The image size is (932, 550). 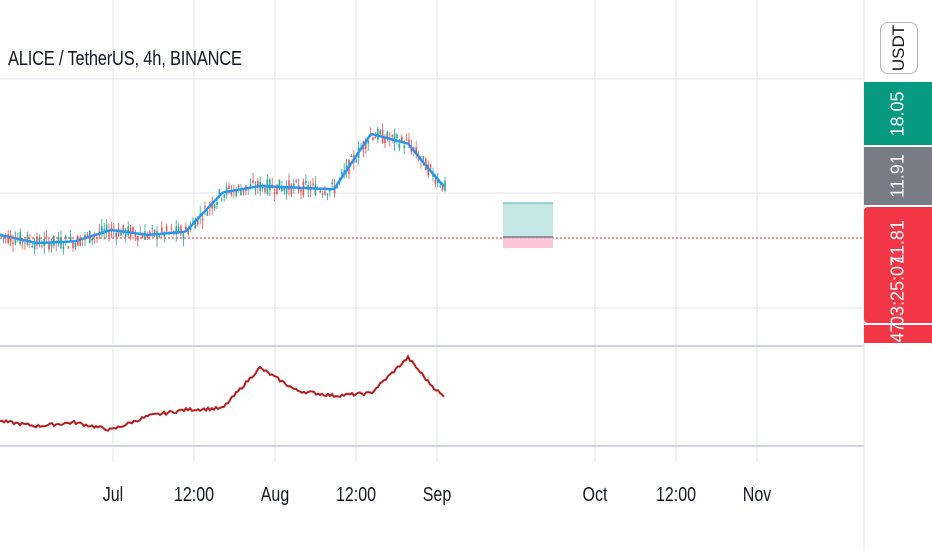 I want to click on currency-label: USDT, so click(x=898, y=48).